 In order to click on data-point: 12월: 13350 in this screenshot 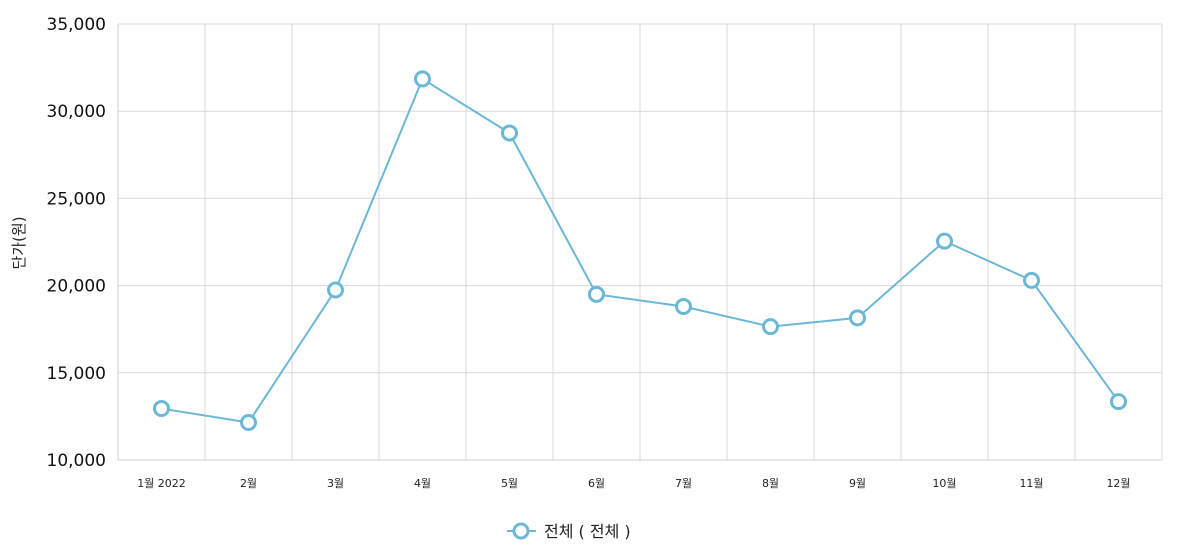, I will do `click(1118, 402)`.